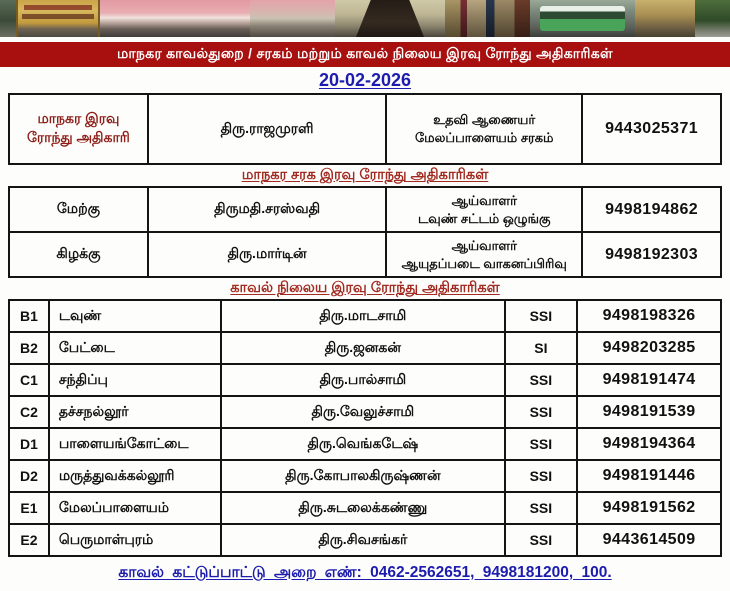 Image resolution: width=730 pixels, height=591 pixels. What do you see at coordinates (649, 380) in the screenshot?
I see `officer-phone: 9498191474` at bounding box center [649, 380].